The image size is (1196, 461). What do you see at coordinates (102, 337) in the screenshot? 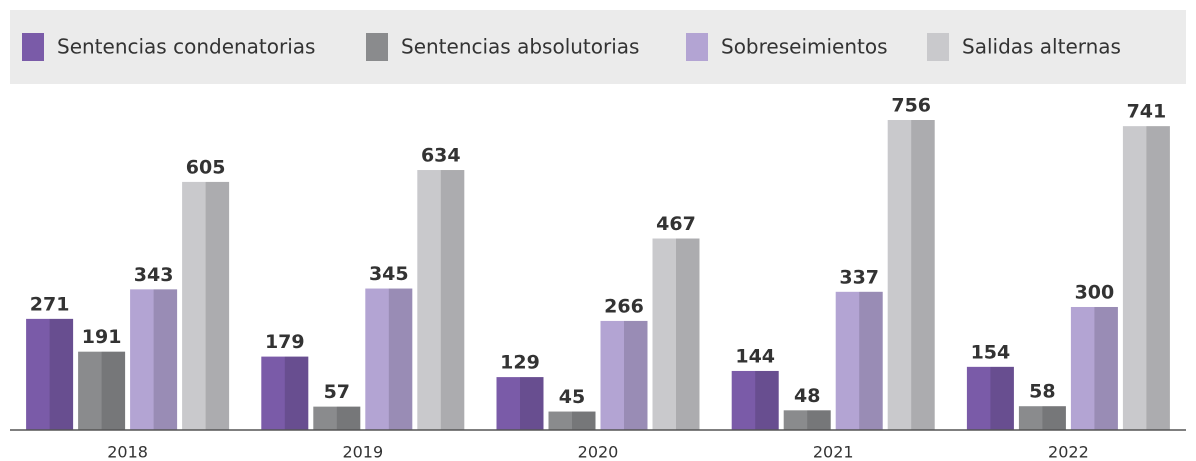
I see `data-label: 191` at bounding box center [102, 337].